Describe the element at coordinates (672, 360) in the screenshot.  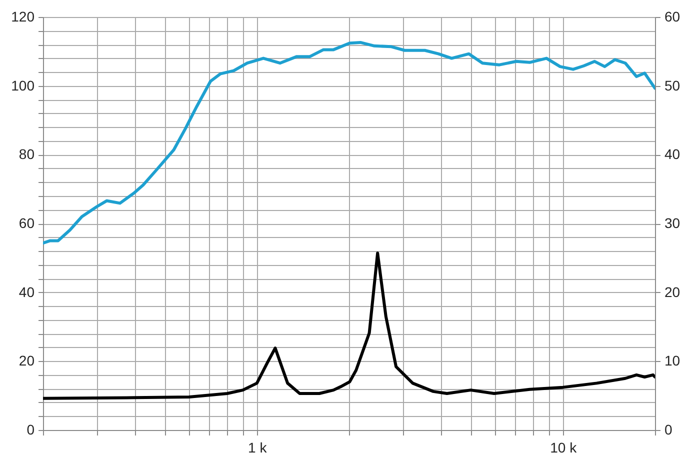
I see `y2-tick-label: 10` at that location.